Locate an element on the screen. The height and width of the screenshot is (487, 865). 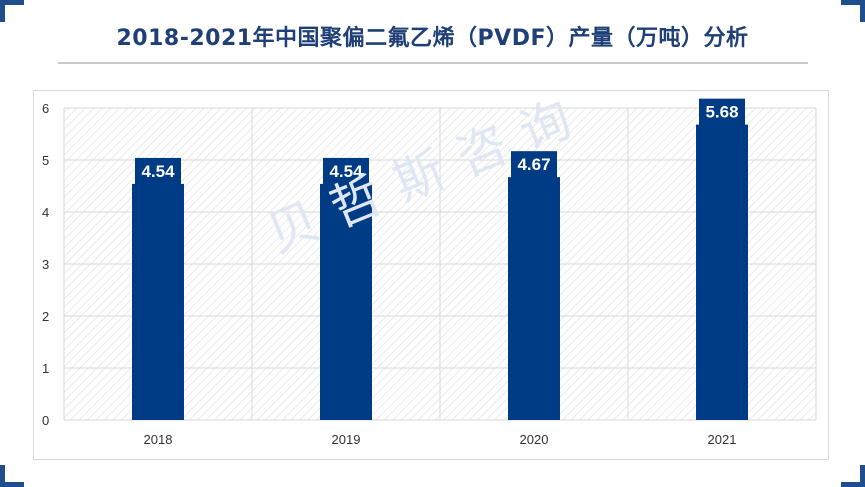
bar-2019 is located at coordinates (346, 301).